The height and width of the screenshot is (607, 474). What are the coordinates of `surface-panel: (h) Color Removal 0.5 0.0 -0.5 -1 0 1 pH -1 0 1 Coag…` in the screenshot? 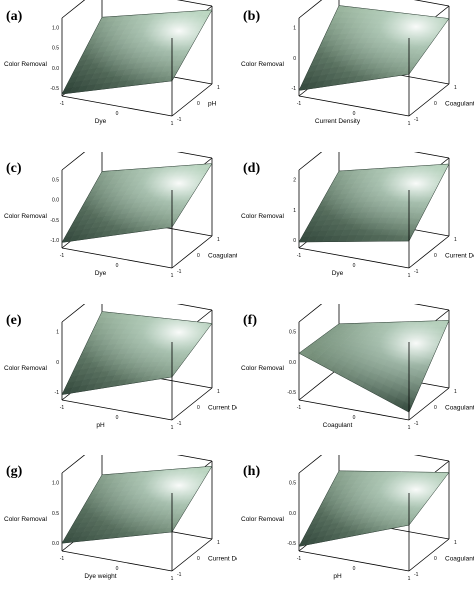 It's located at (355, 531).